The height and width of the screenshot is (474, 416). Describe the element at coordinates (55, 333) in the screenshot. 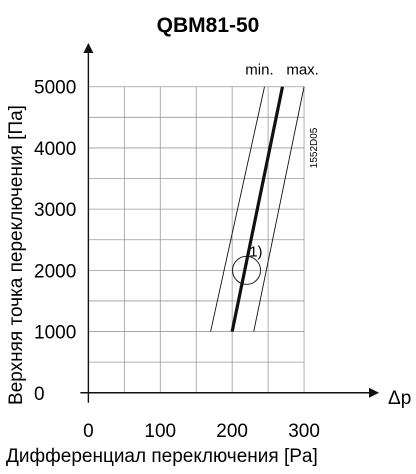

I see `y-tick-label: 1000` at that location.